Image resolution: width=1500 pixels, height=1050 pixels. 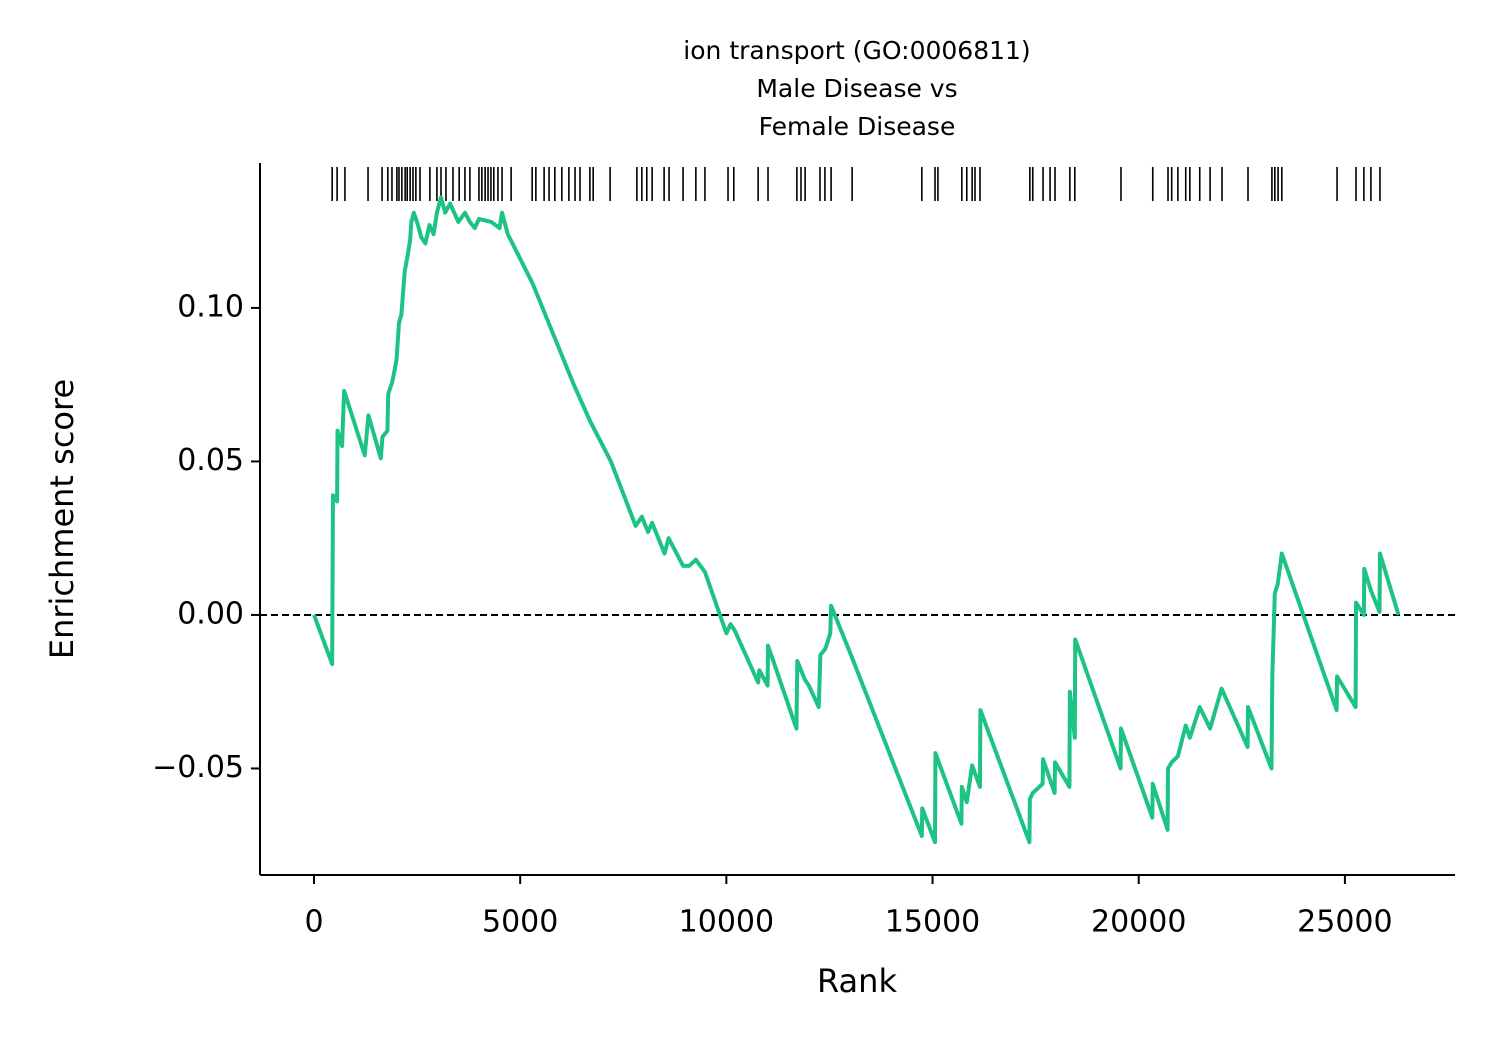 What do you see at coordinates (520, 922) in the screenshot?
I see `x-tick-label: 5000` at bounding box center [520, 922].